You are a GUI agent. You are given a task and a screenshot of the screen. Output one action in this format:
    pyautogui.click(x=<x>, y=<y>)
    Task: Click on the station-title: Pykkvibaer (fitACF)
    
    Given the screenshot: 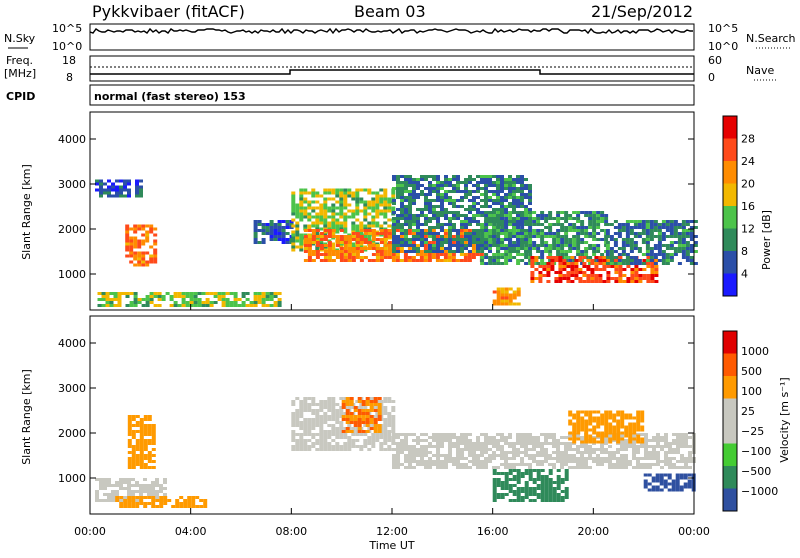 What is the action you would take?
    pyautogui.click(x=168, y=11)
    